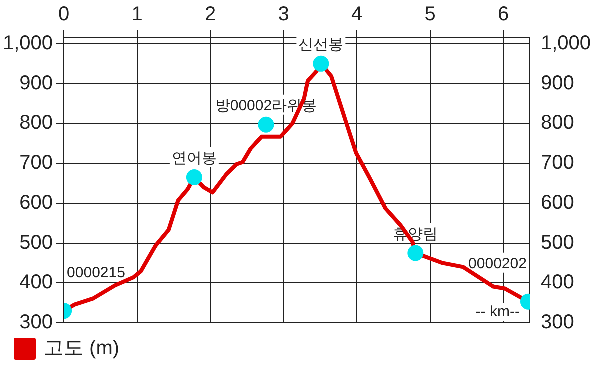  What do you see at coordinates (357, 15) in the screenshot?
I see `x-tick-label: 4` at bounding box center [357, 15].